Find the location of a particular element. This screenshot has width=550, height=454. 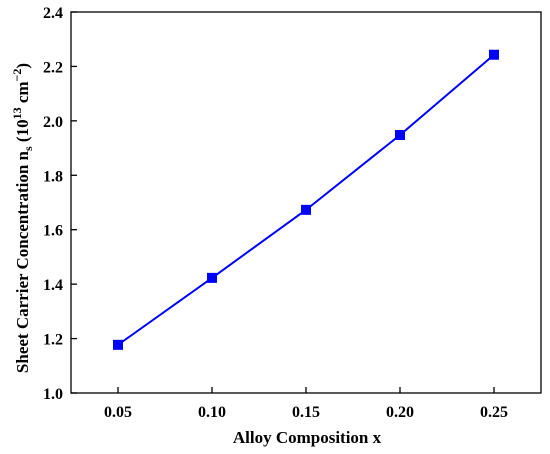

y-tick-label: 2.2 is located at coordinates (53, 67).